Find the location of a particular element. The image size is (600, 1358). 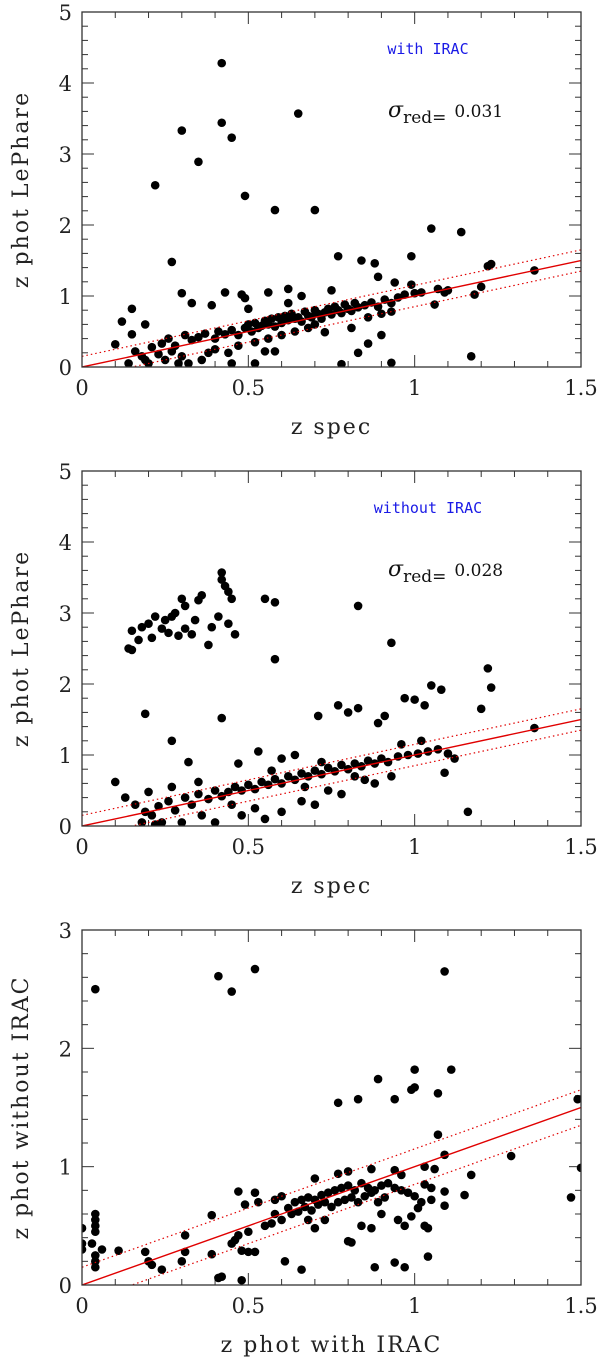

x-tick-label: 1.5 is located at coordinates (580, 847).